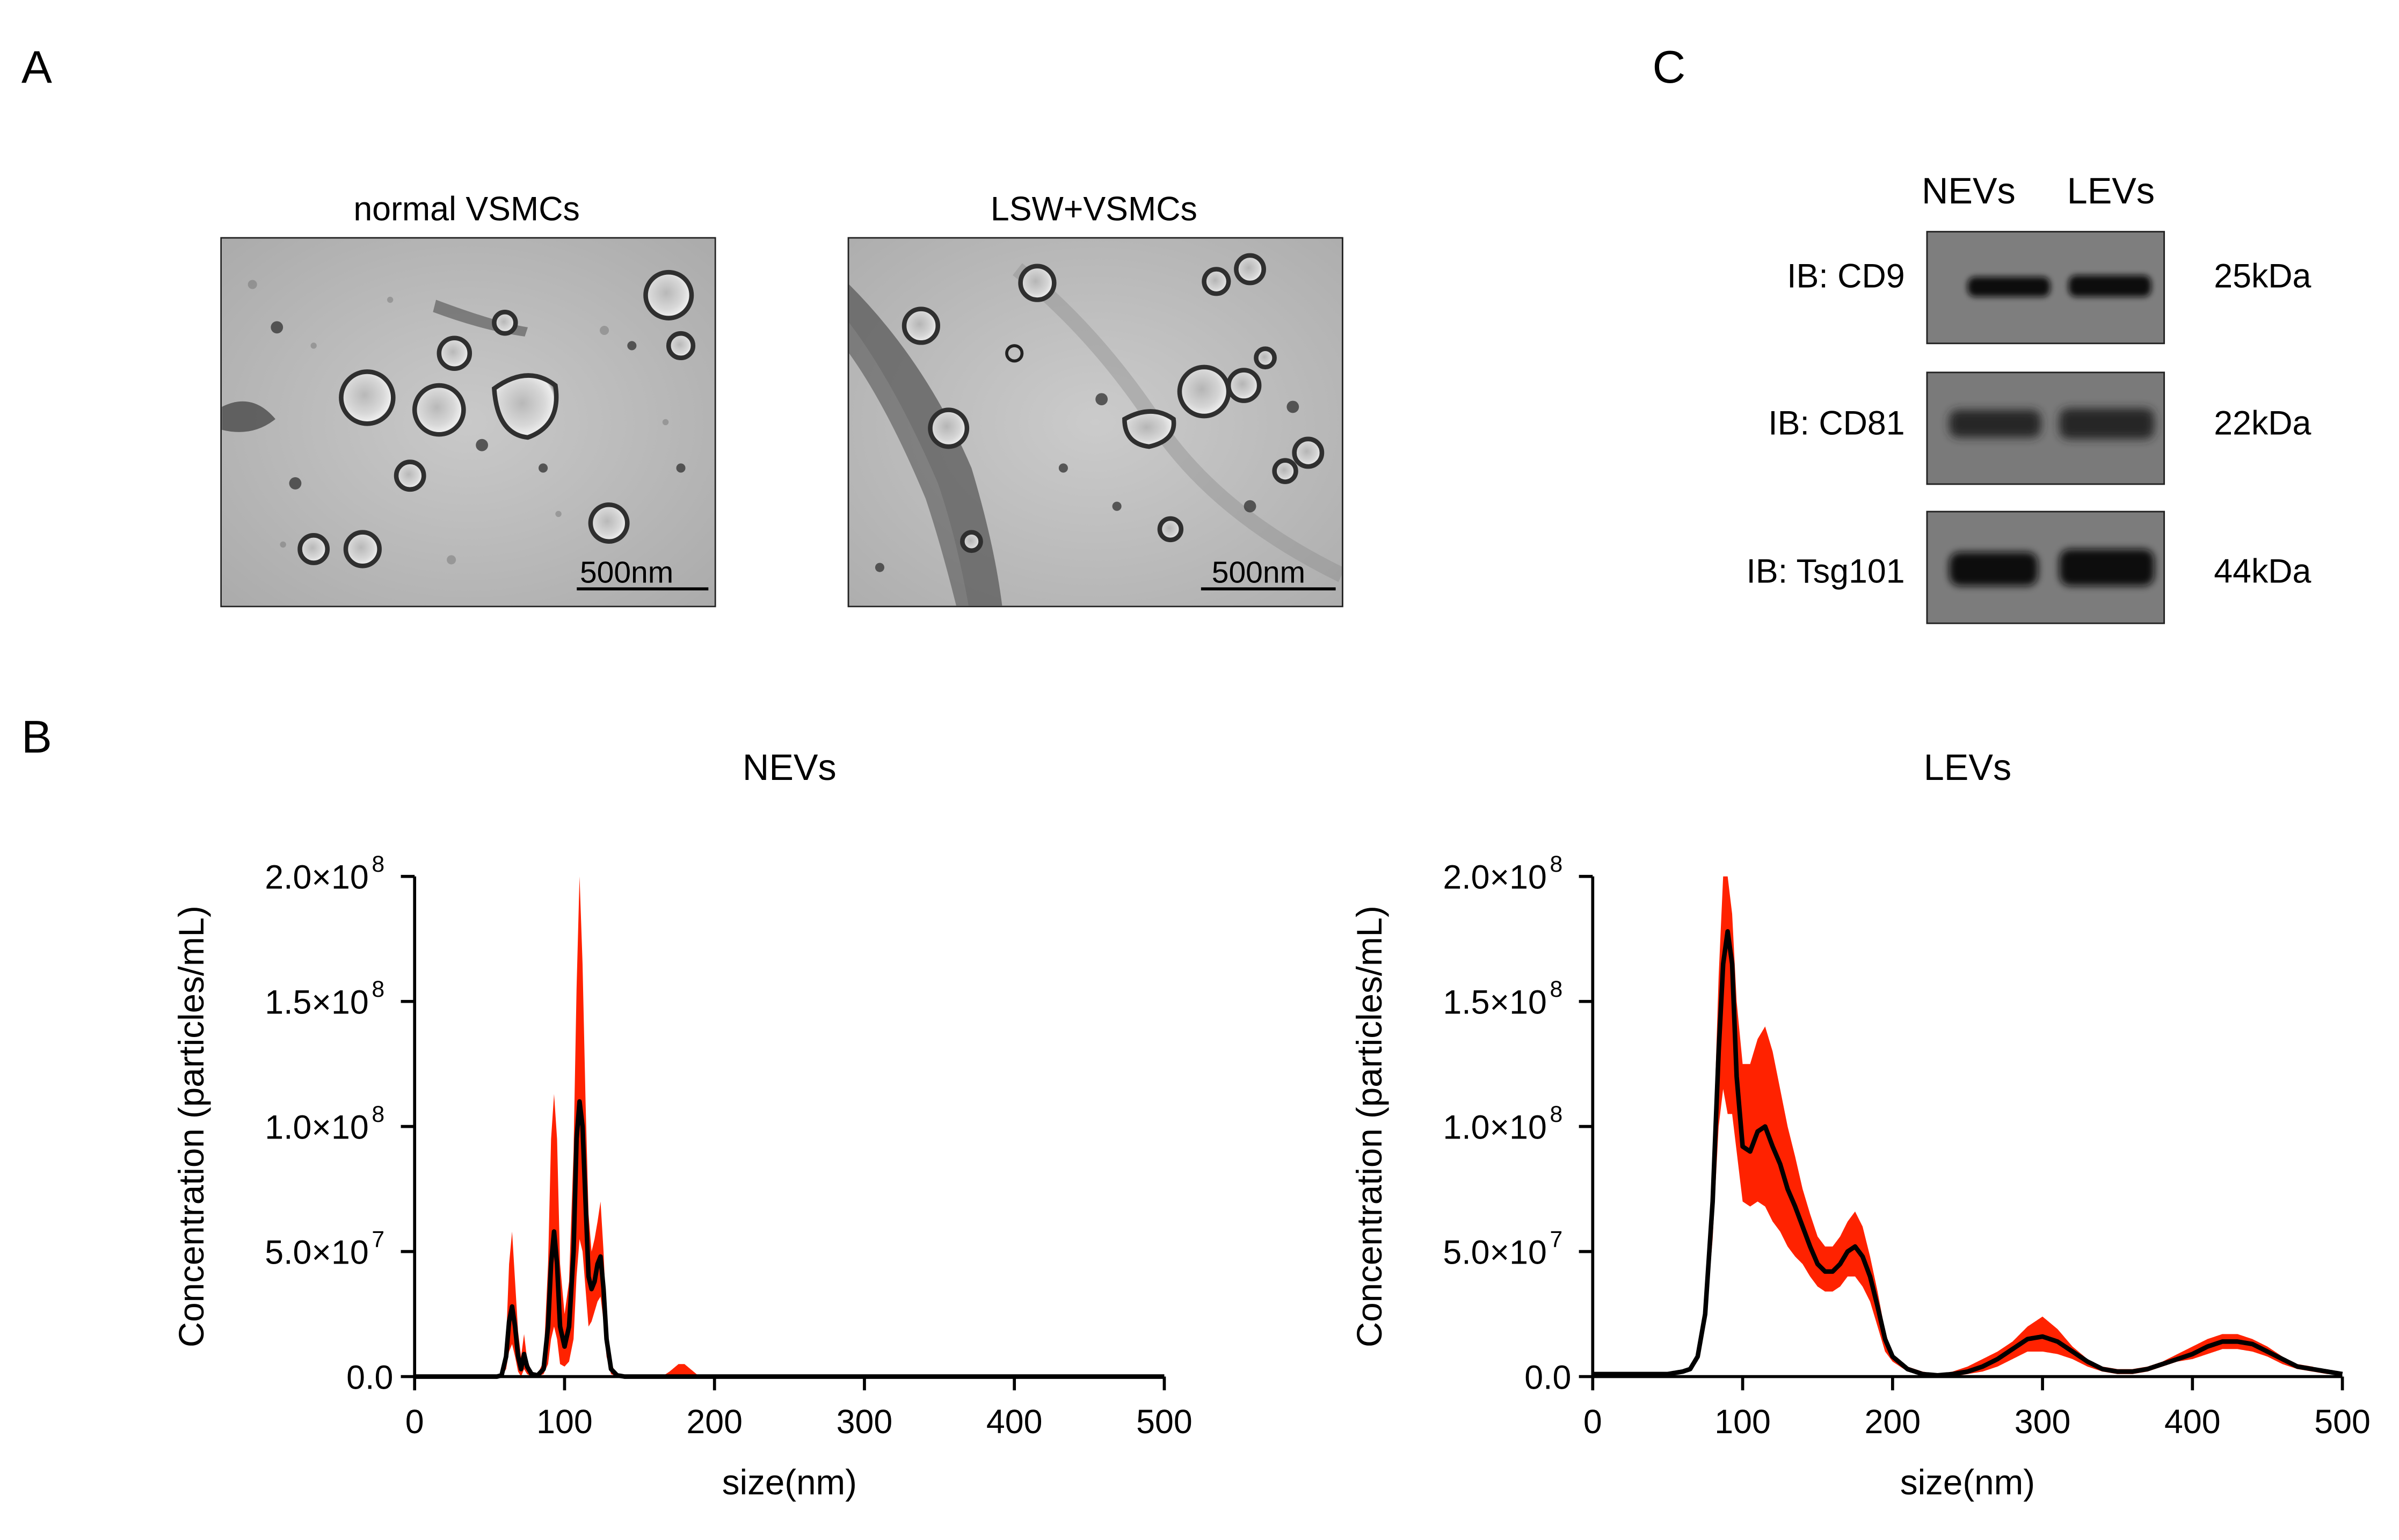  I want to click on y-tick-label-levs: 2.0×10, so click(1494, 877).